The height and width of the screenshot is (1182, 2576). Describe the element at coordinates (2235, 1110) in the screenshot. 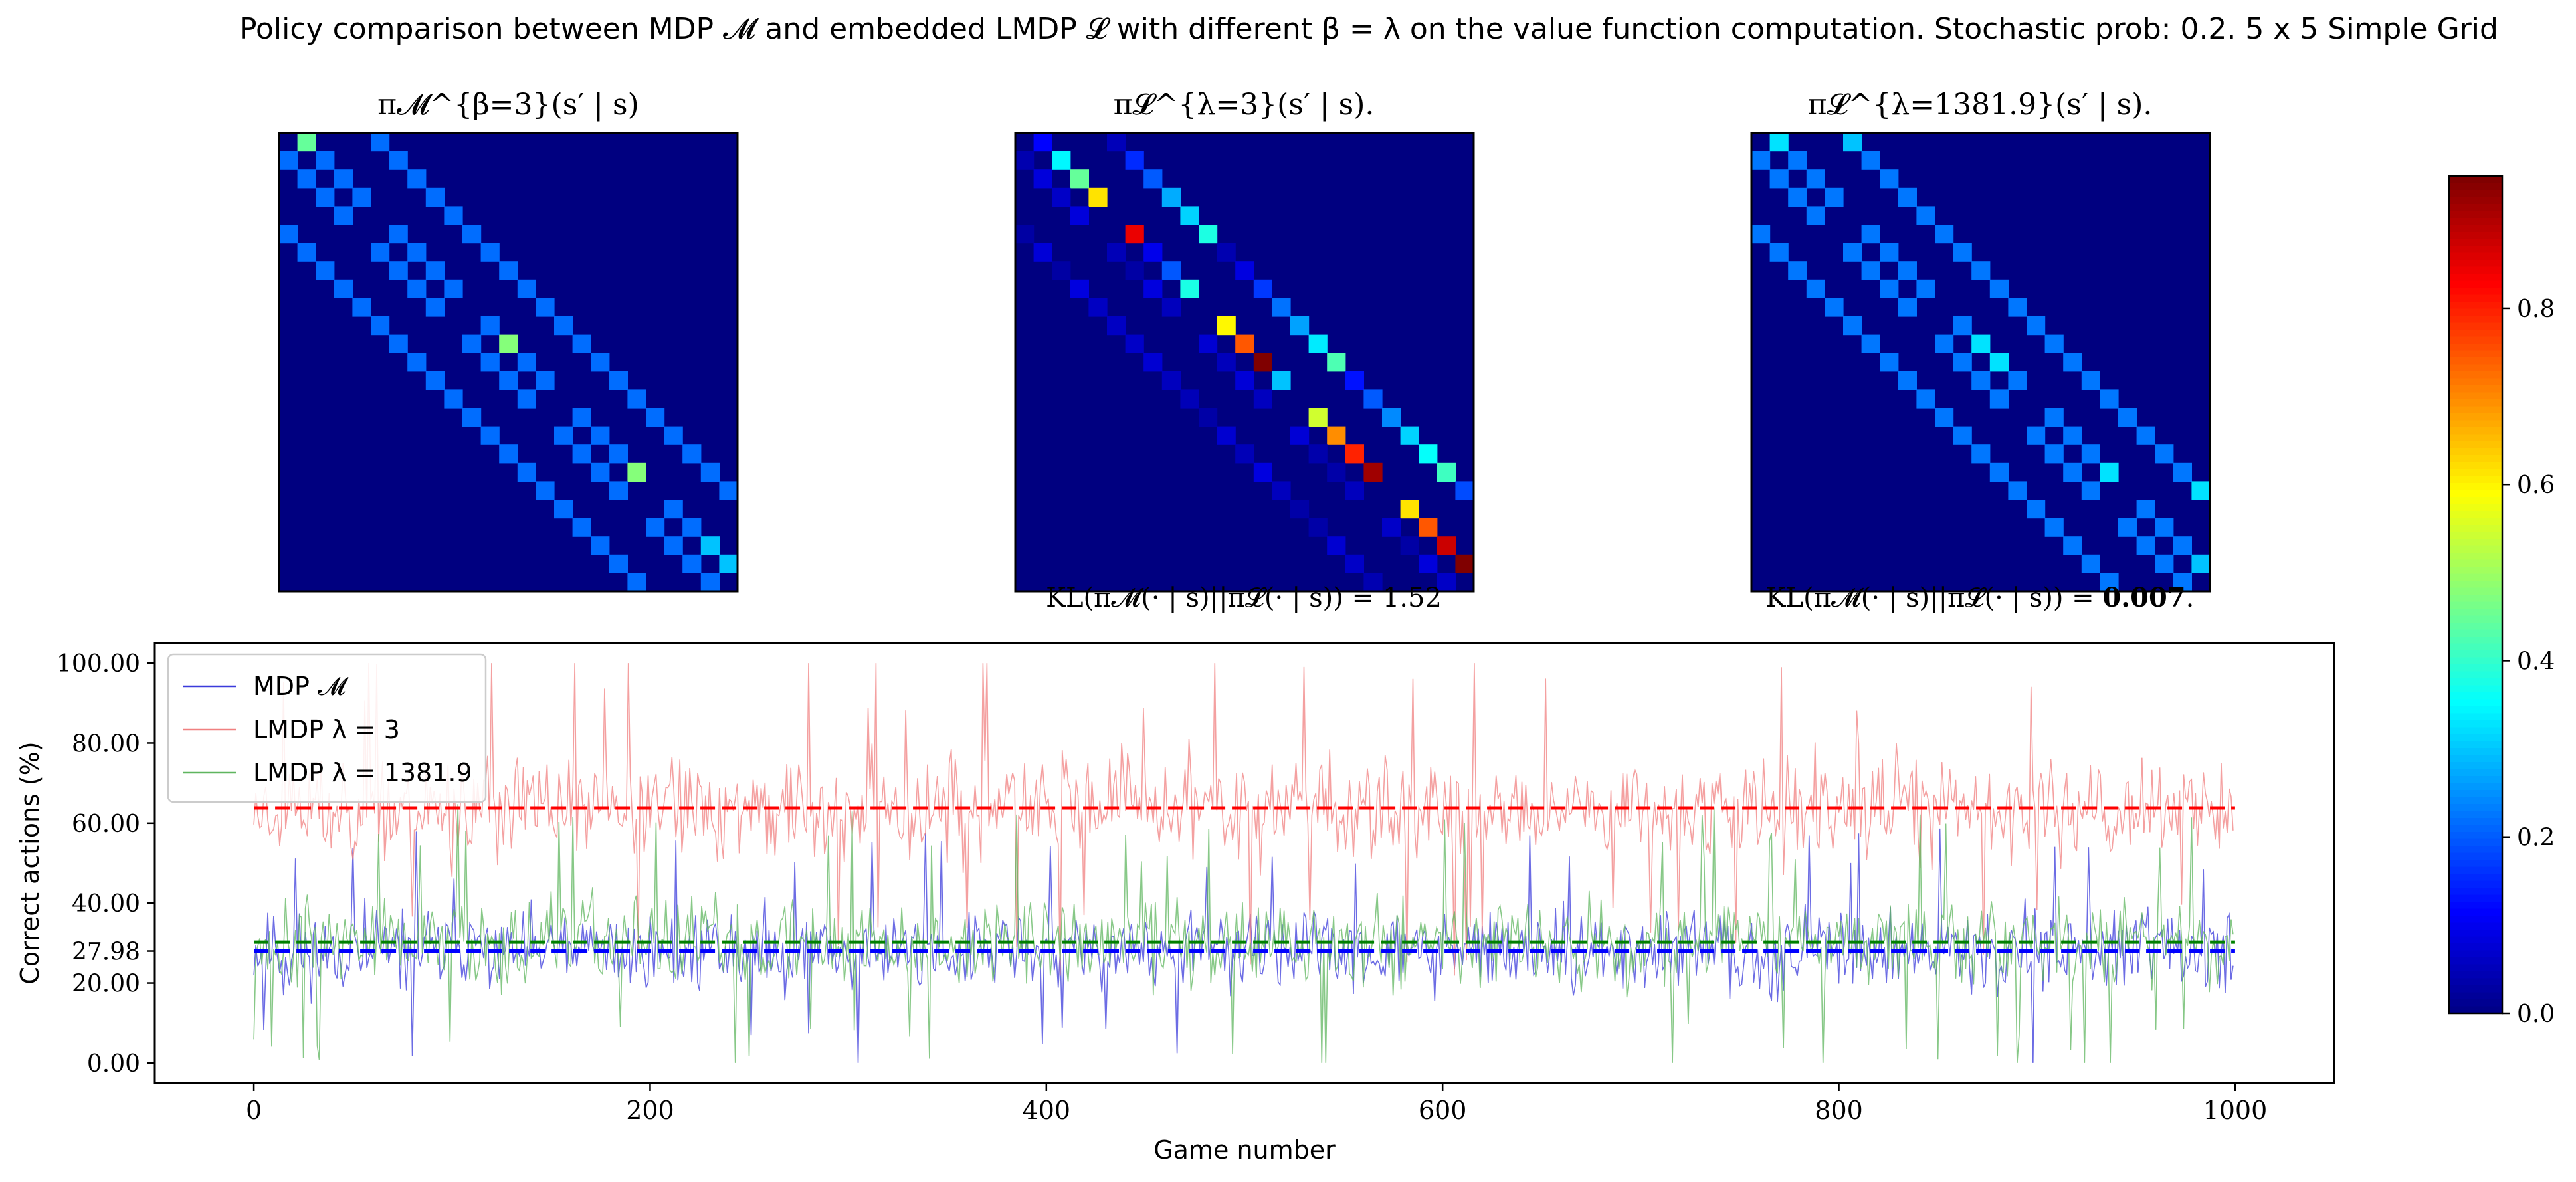

I see `x-tick-label: 1000` at that location.